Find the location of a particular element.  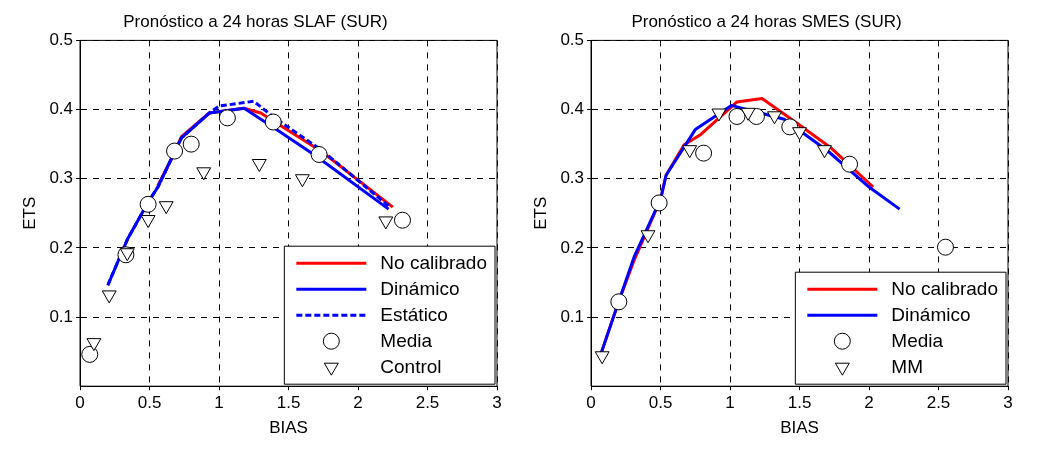

chart-title: Pronóstico a 24 horas SMES (SUR) is located at coordinates (766, 21).